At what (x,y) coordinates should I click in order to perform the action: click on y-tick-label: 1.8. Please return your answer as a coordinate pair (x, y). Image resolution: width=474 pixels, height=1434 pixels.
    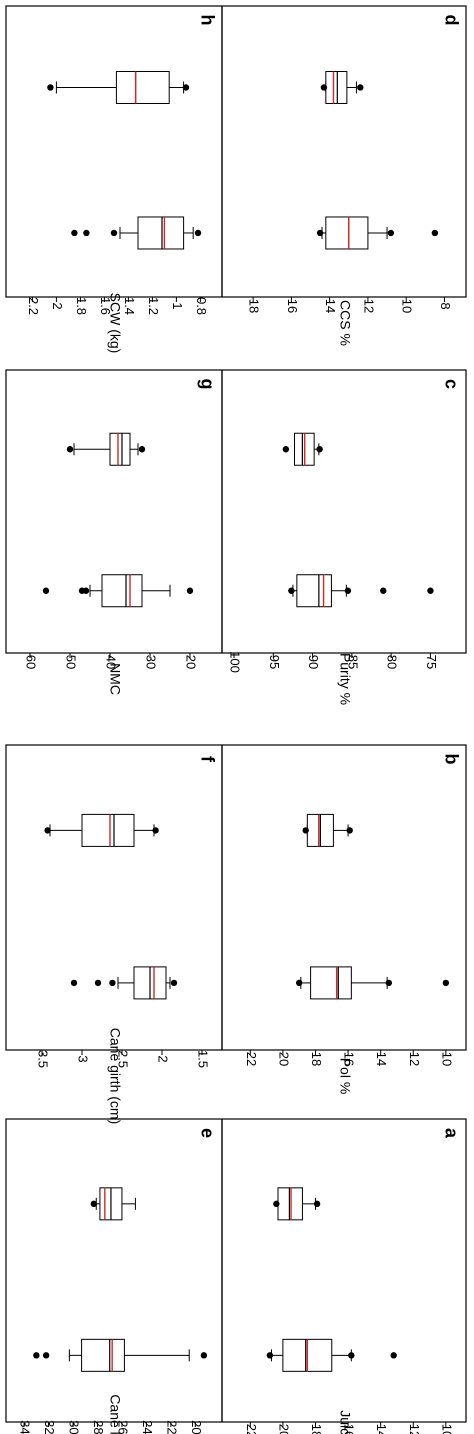
    Looking at the image, I should click on (81, 306).